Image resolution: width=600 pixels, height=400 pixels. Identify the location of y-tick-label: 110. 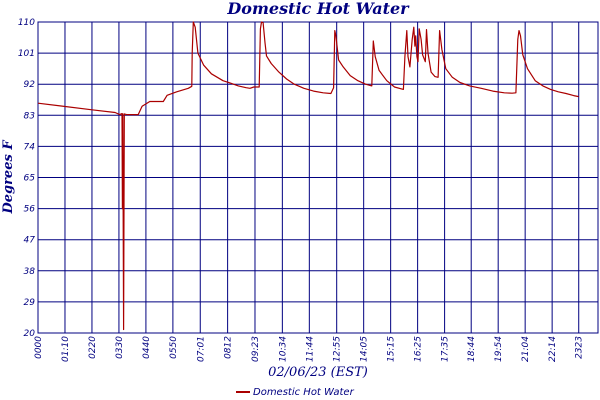
(26, 23).